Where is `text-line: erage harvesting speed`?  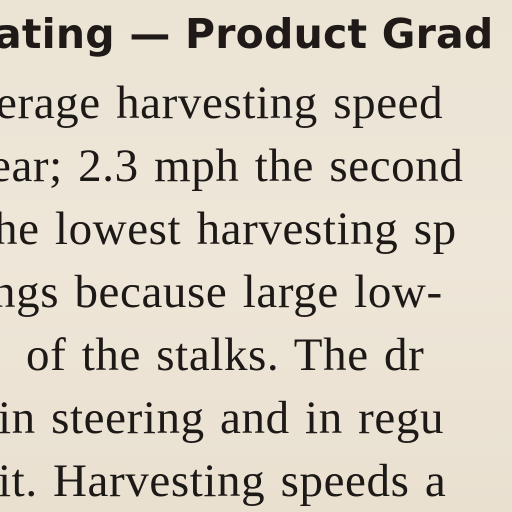 text-line: erage harvesting speed is located at coordinates (222, 103).